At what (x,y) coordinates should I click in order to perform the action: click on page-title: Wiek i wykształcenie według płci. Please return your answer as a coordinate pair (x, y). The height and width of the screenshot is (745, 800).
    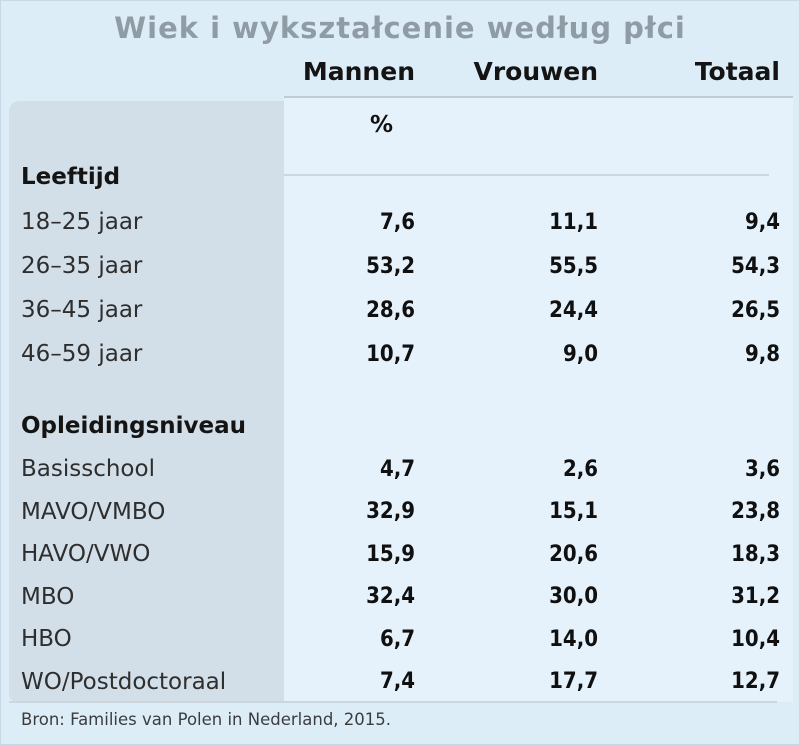
    Looking at the image, I should click on (400, 28).